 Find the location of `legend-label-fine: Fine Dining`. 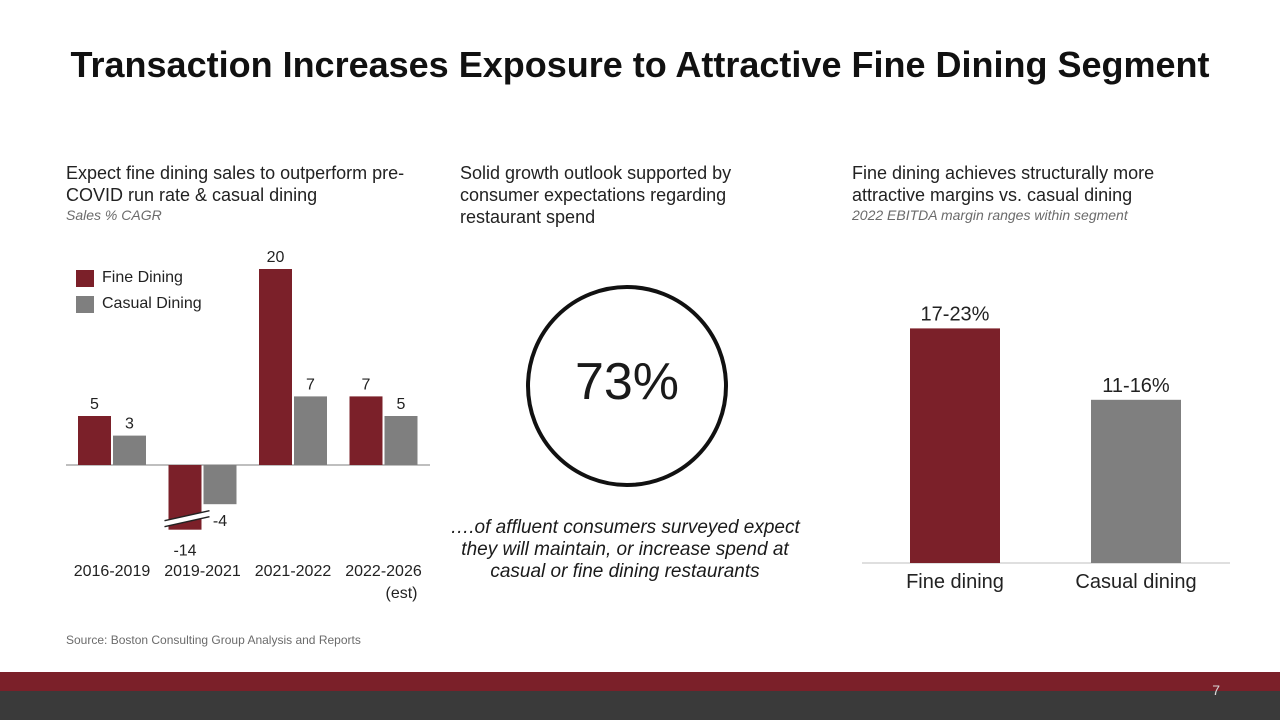

legend-label-fine: Fine Dining is located at coordinates (142, 277).